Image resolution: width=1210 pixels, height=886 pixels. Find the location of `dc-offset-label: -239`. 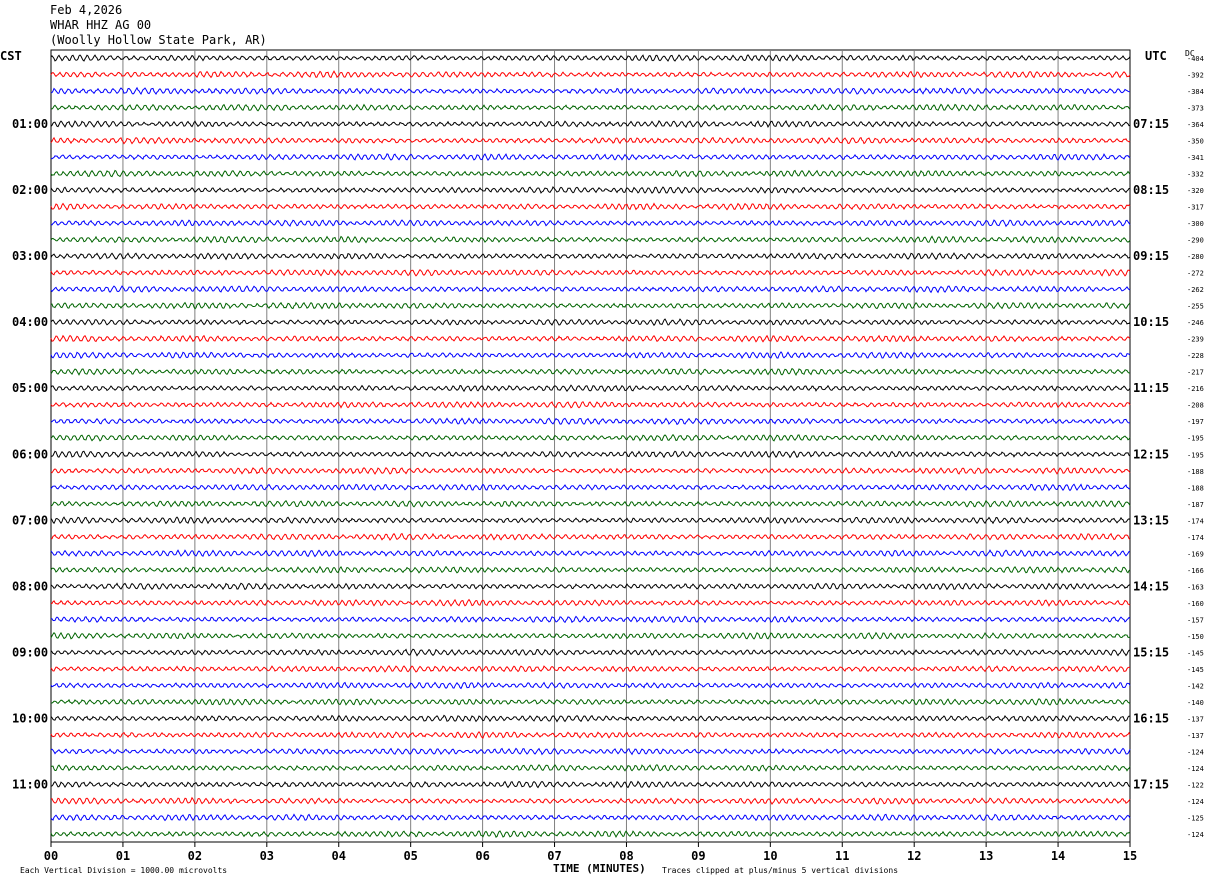

dc-offset-label: -239 is located at coordinates (1195, 340).